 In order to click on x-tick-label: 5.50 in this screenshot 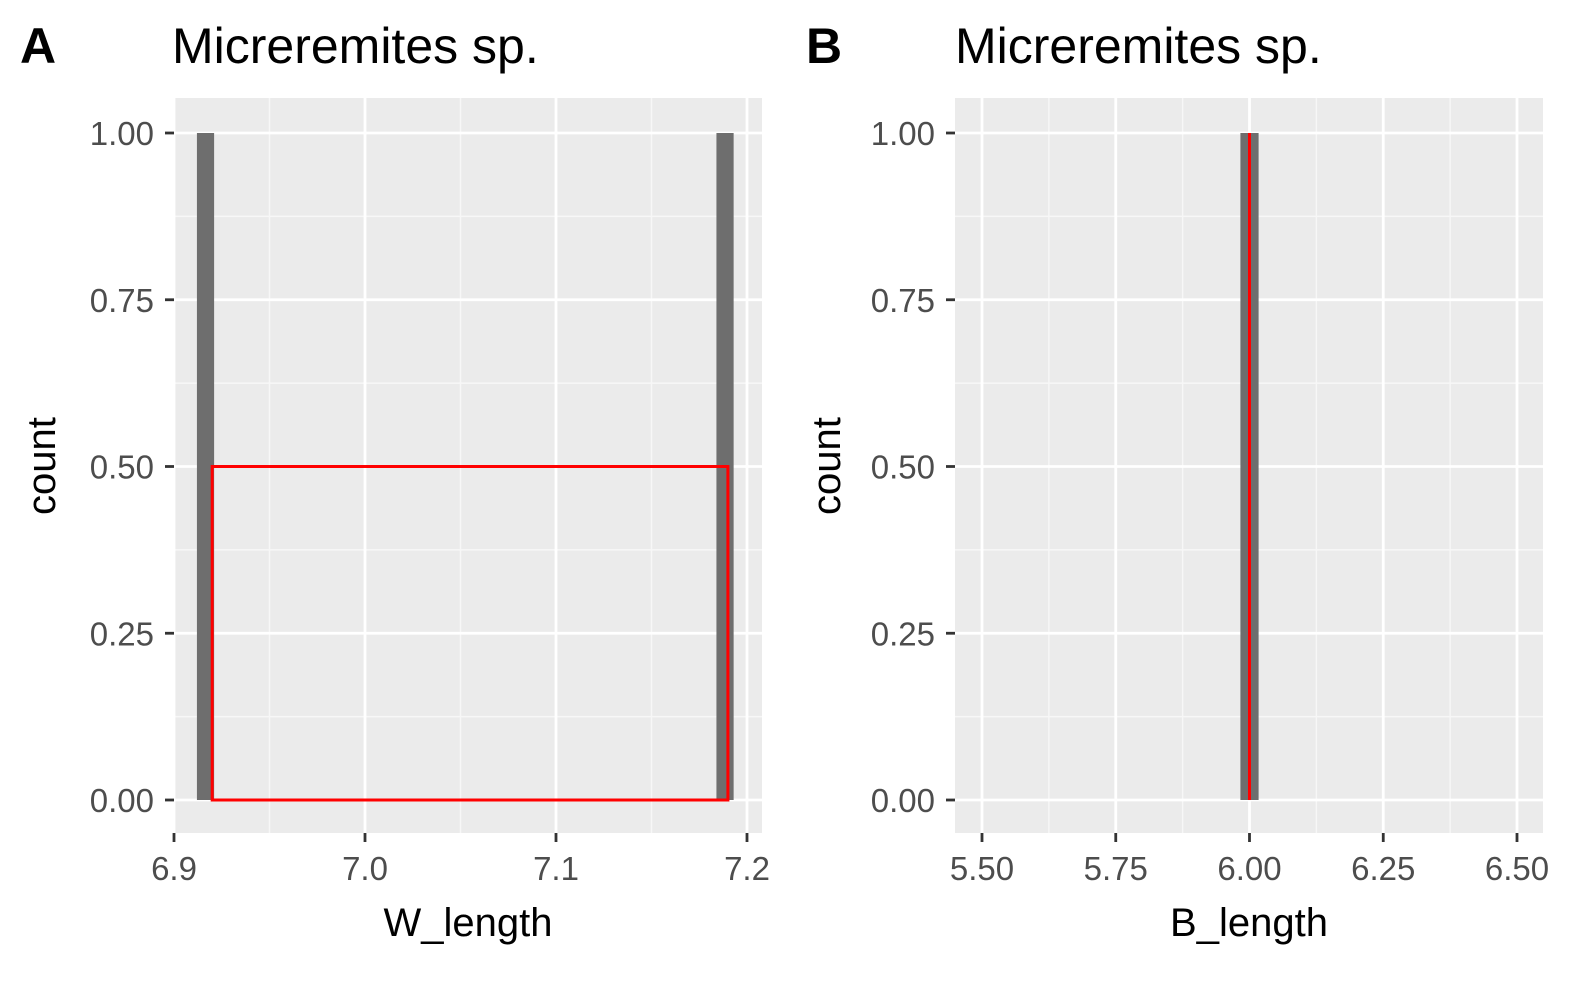, I will do `click(982, 868)`.